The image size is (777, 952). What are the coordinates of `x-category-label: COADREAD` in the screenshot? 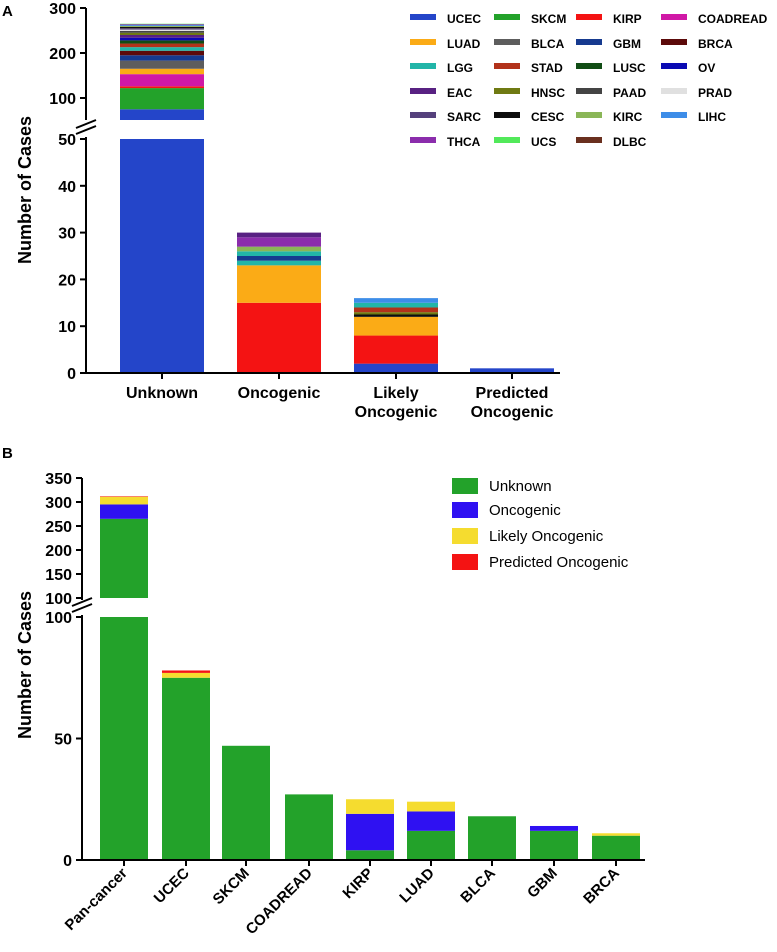 It's located at (279, 901).